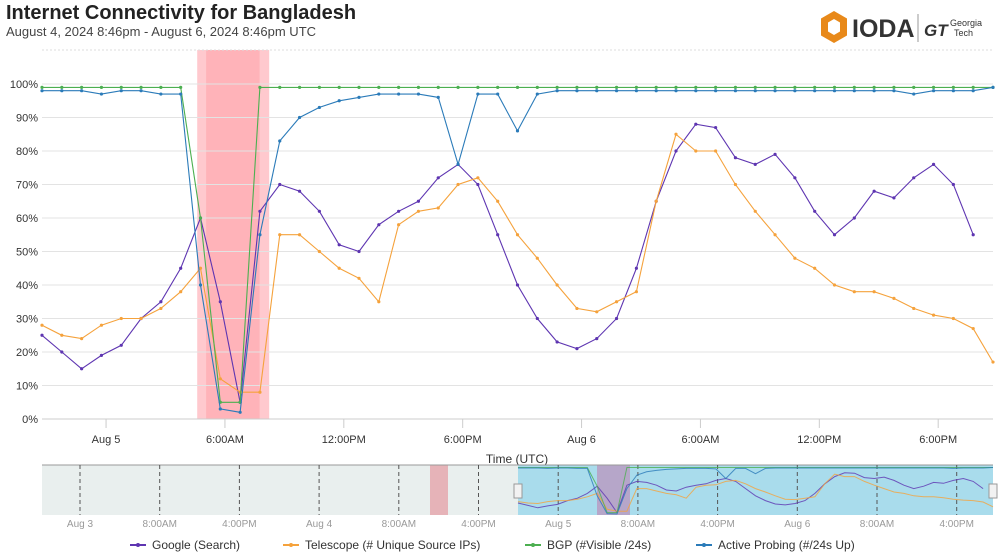  What do you see at coordinates (80, 524) in the screenshot?
I see `navigator-tick-label: Aug 3` at bounding box center [80, 524].